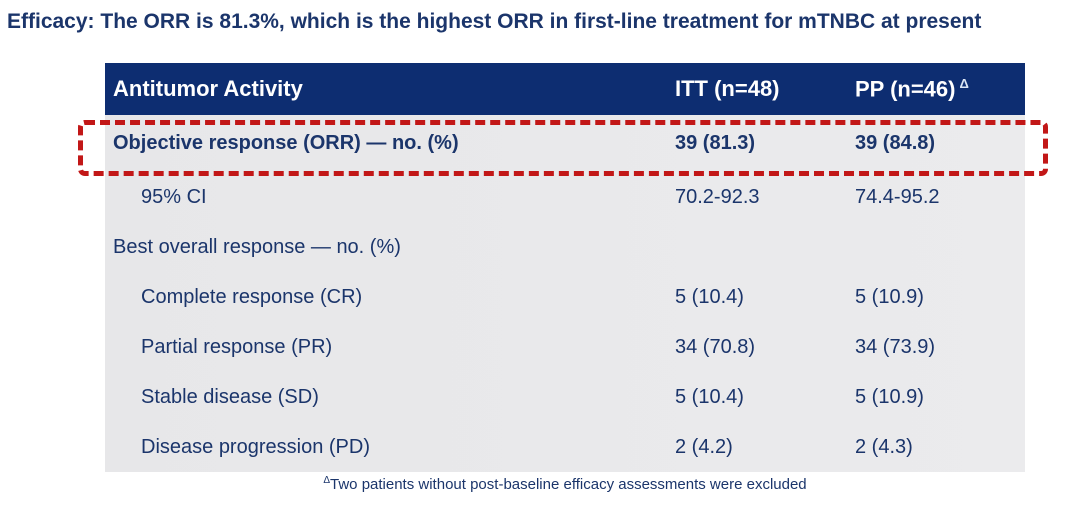 The image size is (1080, 507). What do you see at coordinates (715, 346) in the screenshot?
I see `itt-value: 34 (70.8)` at bounding box center [715, 346].